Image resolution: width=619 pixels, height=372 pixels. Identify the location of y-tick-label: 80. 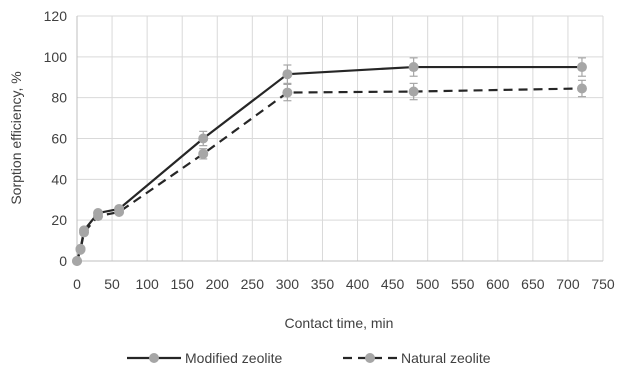
(59, 98).